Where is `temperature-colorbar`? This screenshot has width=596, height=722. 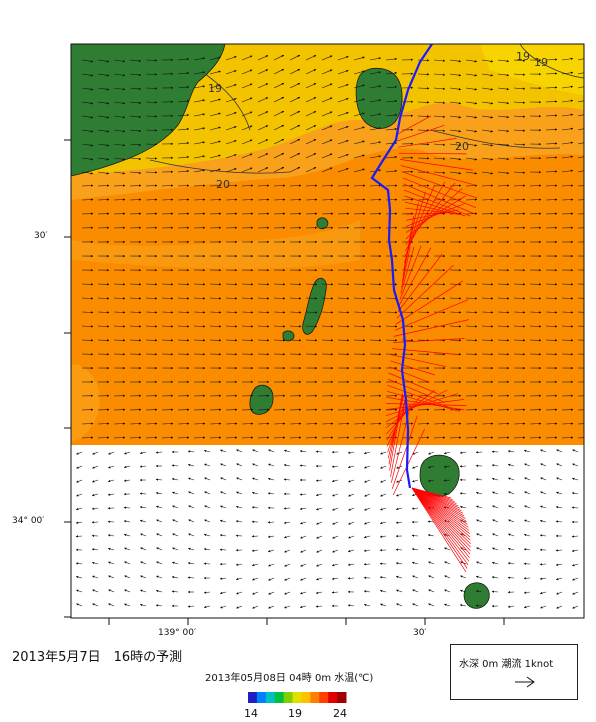
temperature-colorbar is located at coordinates (297, 697).